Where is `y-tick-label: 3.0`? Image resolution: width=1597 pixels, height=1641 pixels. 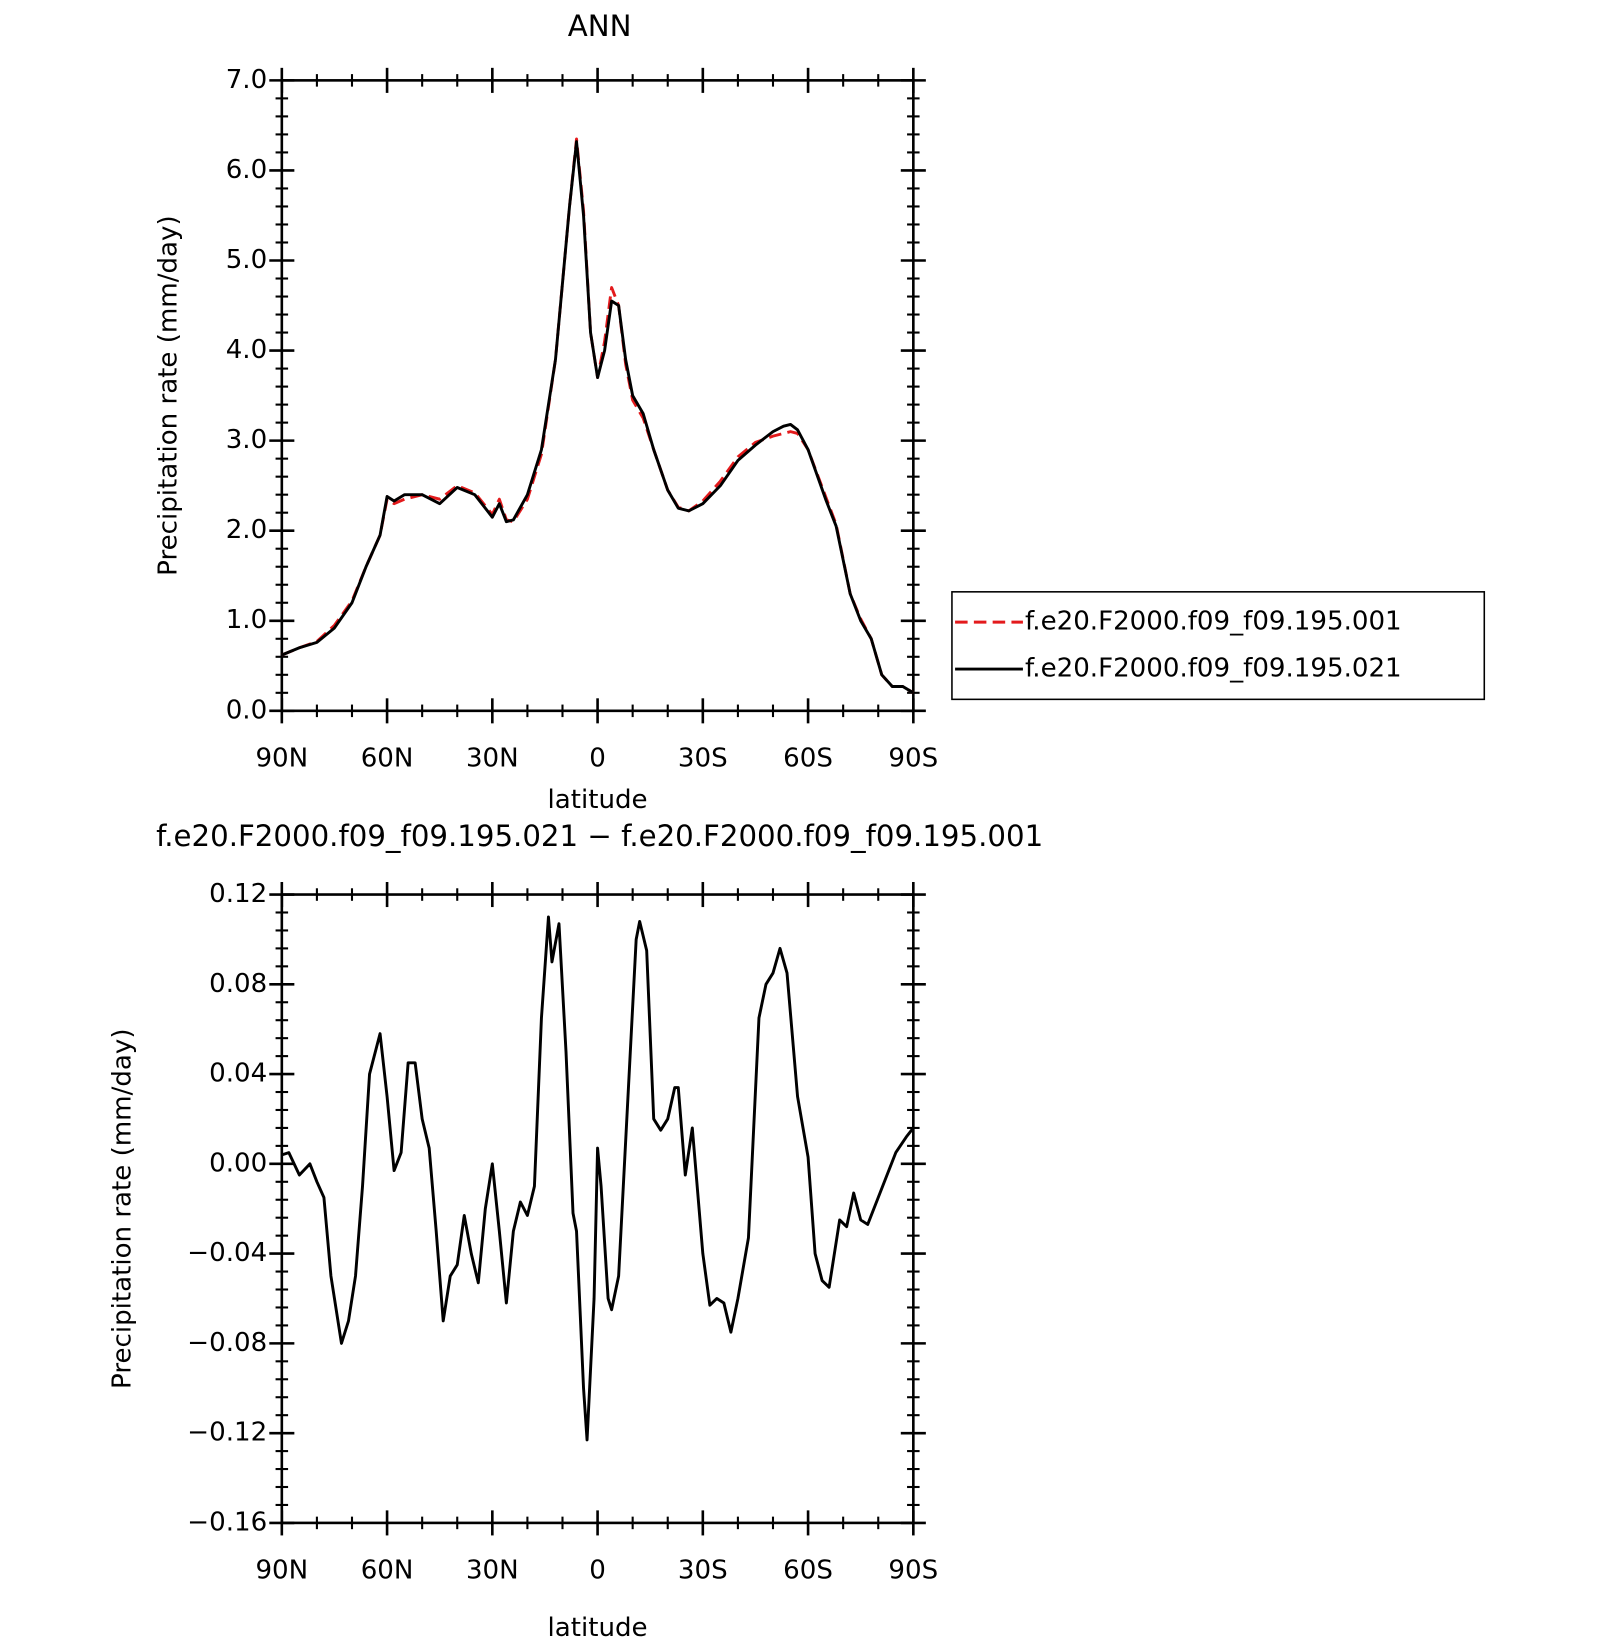 y-tick-label: 3.0 is located at coordinates (246, 440).